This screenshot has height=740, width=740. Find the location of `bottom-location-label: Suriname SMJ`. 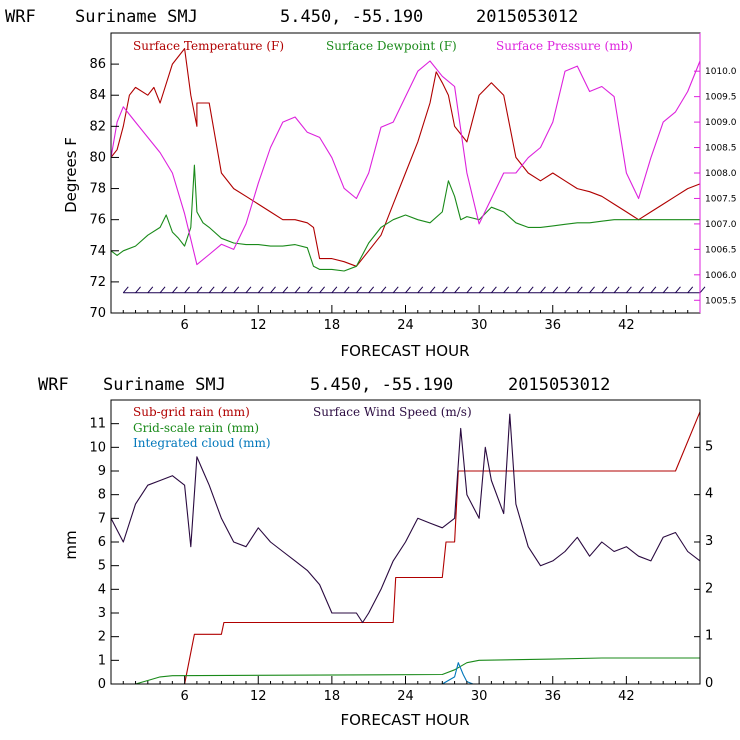

bottom-location-label: Suriname SMJ is located at coordinates (164, 385).